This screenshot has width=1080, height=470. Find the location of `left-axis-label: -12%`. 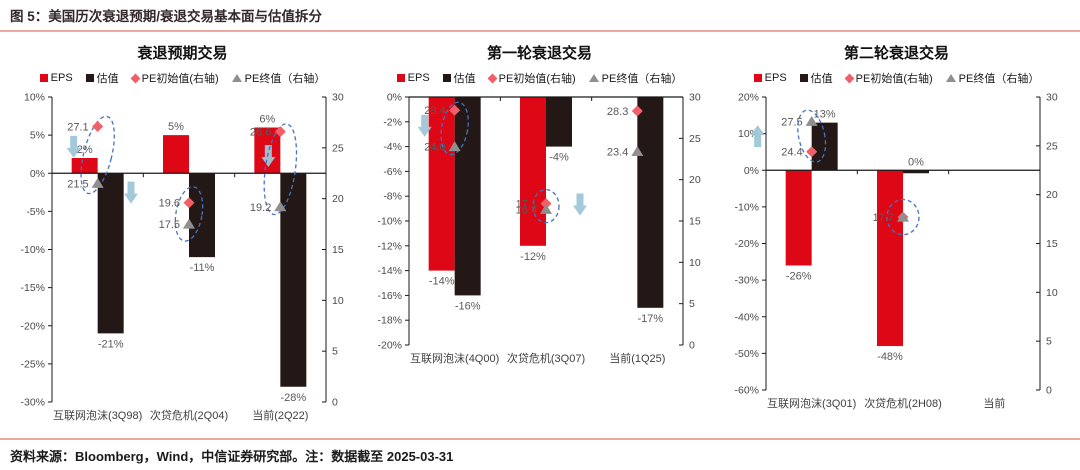

left-axis-label: -12% is located at coordinates (389, 246).